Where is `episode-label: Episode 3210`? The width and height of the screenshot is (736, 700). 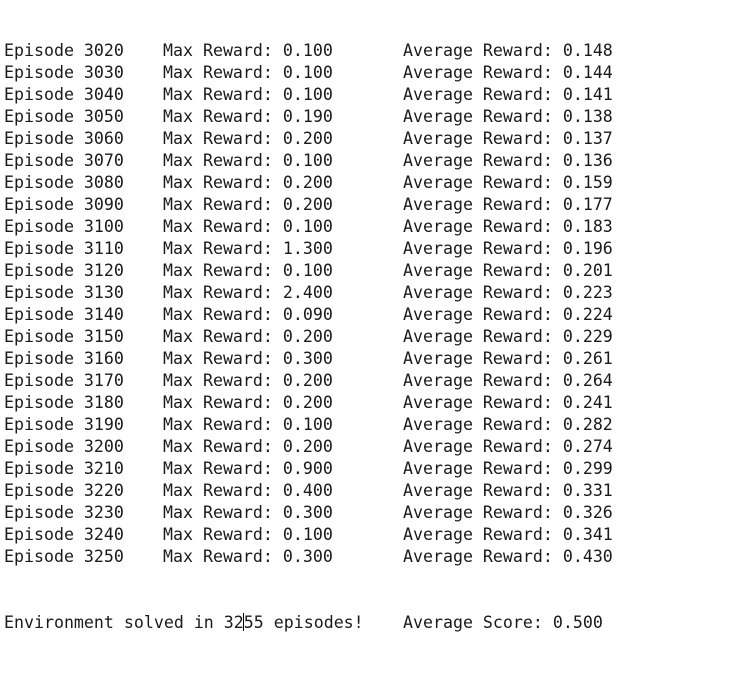 episode-label: Episode 3210 is located at coordinates (64, 468).